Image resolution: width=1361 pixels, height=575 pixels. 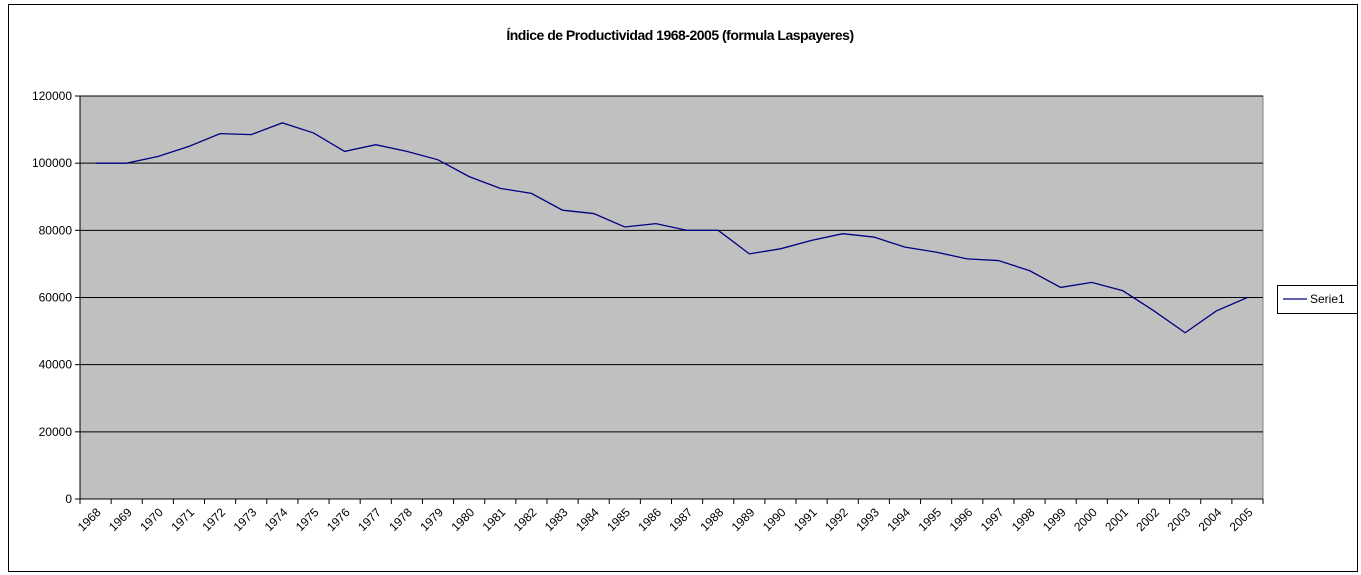 I want to click on y-tick-label: 40000, so click(x=56, y=365).